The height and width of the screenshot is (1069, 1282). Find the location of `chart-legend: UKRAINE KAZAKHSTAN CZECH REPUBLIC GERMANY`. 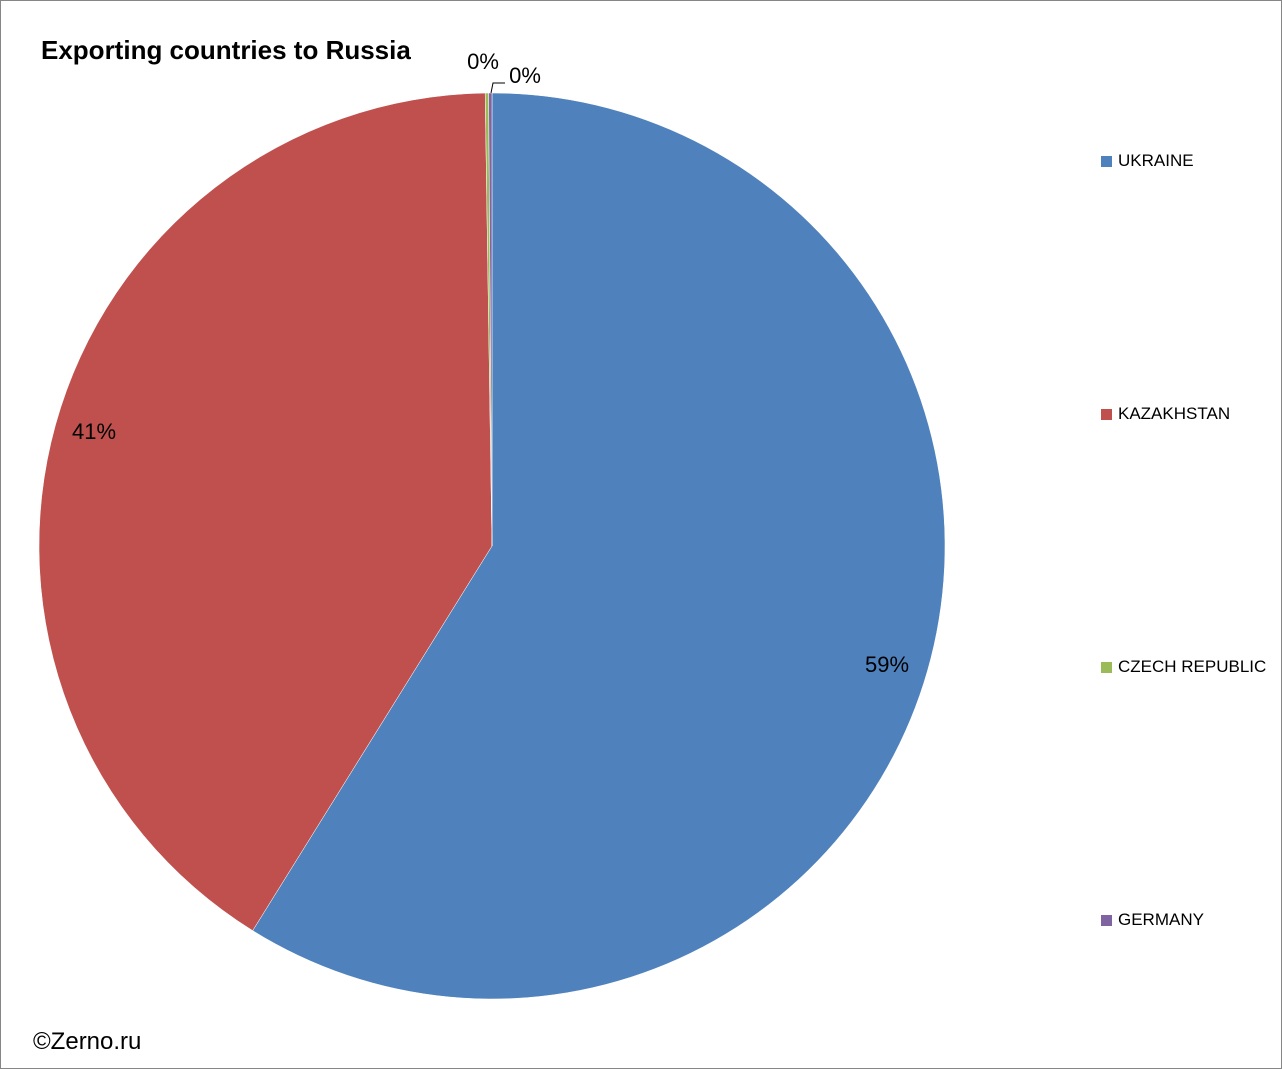

chart-legend: UKRAINE KAZAKHSTAN CZECH REPUBLIC GERMANY is located at coordinates (1191, 534).